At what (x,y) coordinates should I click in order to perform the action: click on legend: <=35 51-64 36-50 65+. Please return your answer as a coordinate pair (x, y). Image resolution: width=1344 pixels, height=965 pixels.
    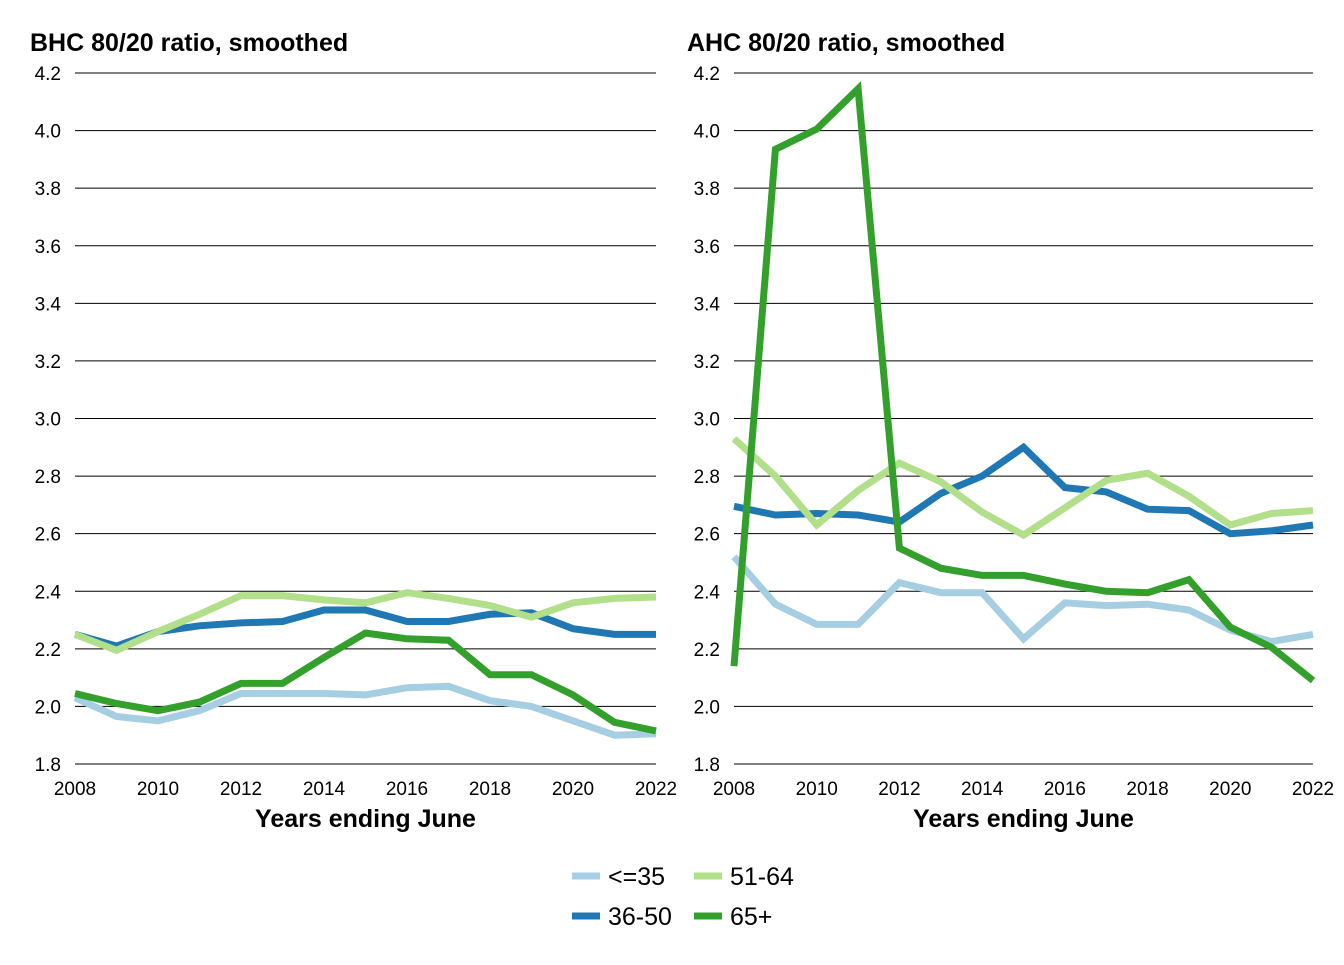
    Looking at the image, I should click on (683, 897).